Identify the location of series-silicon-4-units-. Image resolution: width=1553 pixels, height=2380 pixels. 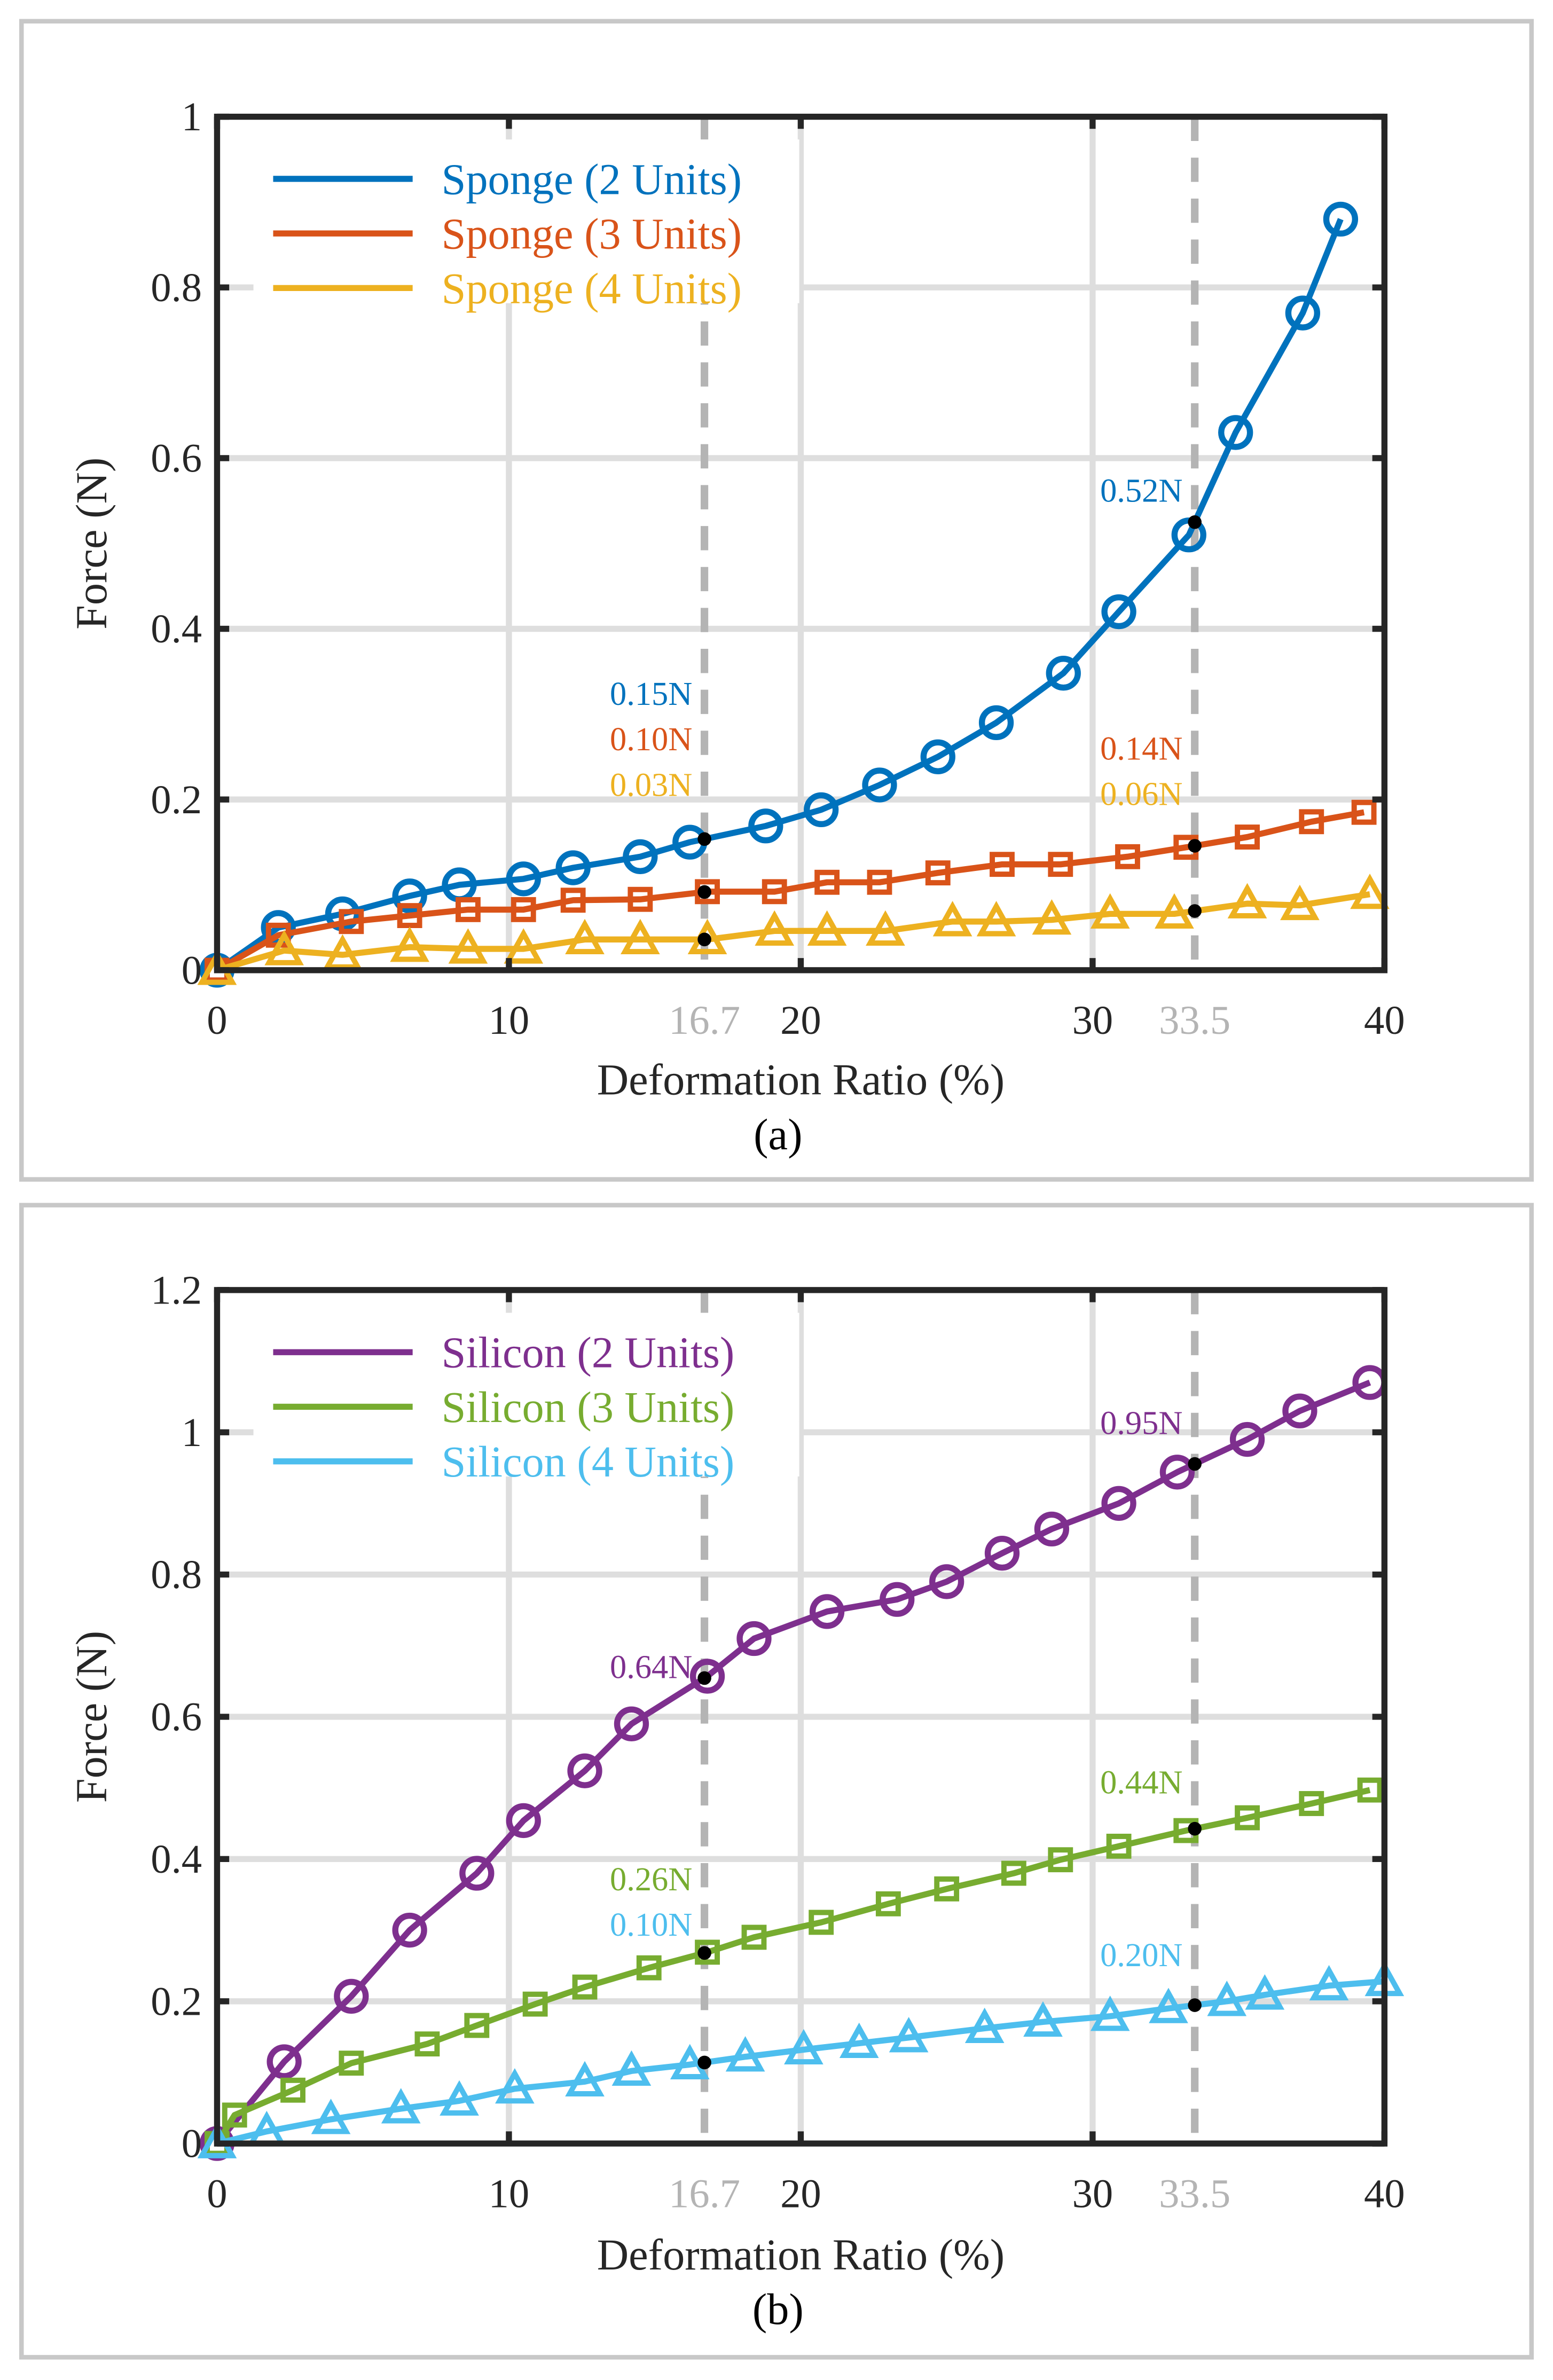
(801, 2059).